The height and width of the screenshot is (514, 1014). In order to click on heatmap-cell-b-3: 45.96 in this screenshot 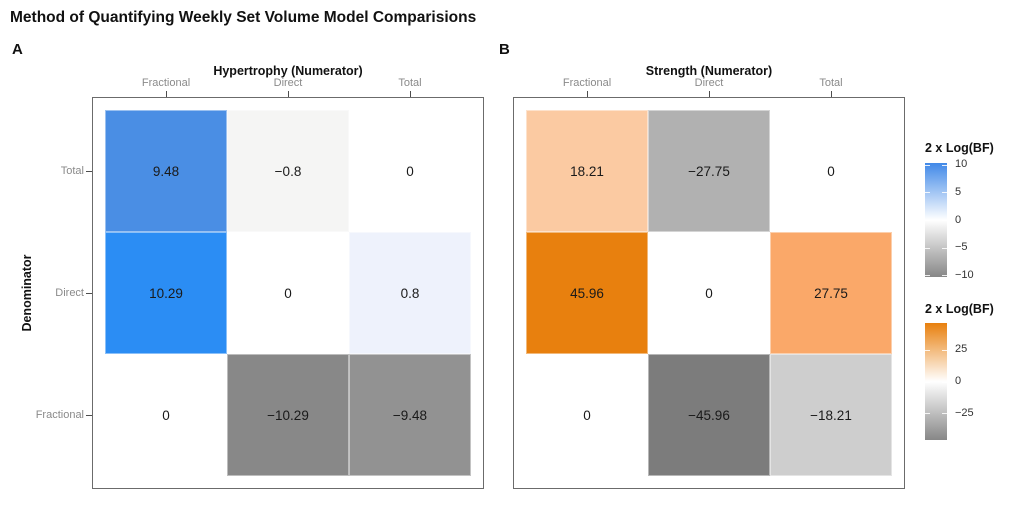, I will do `click(587, 293)`.